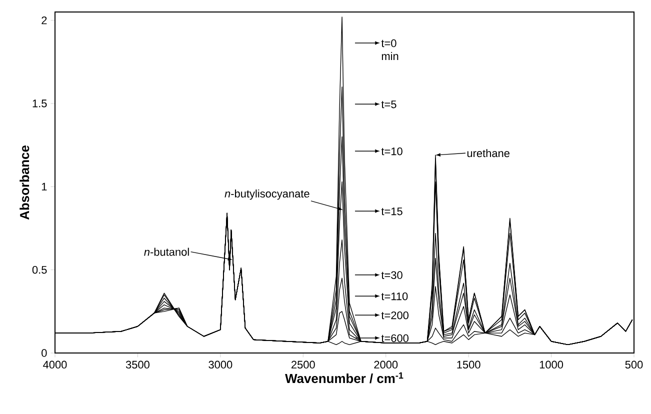  Describe the element at coordinates (394, 315) in the screenshot. I see `annotation: t=200` at that location.